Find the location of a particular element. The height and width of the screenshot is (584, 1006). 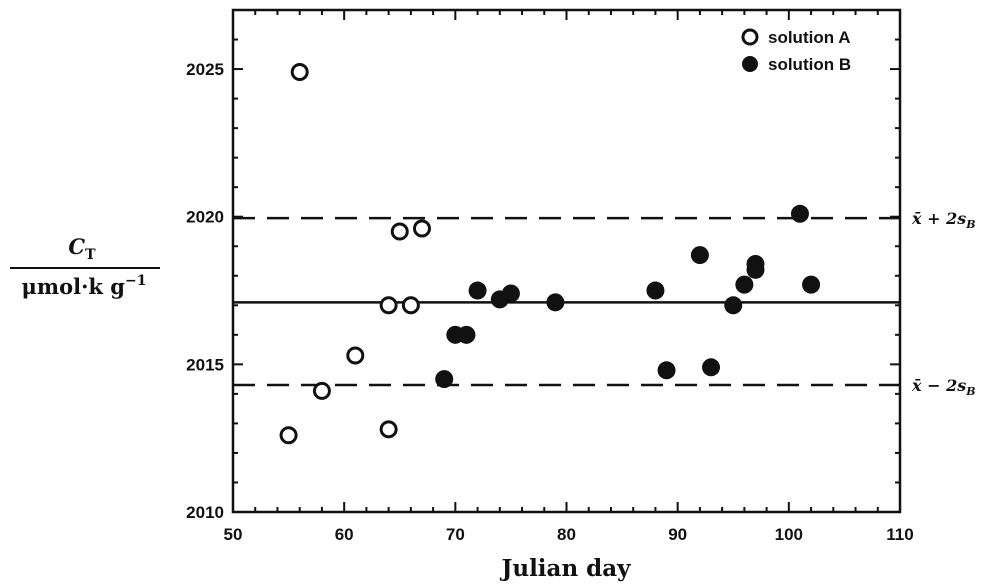

x-tick-label: 60 is located at coordinates (344, 534).